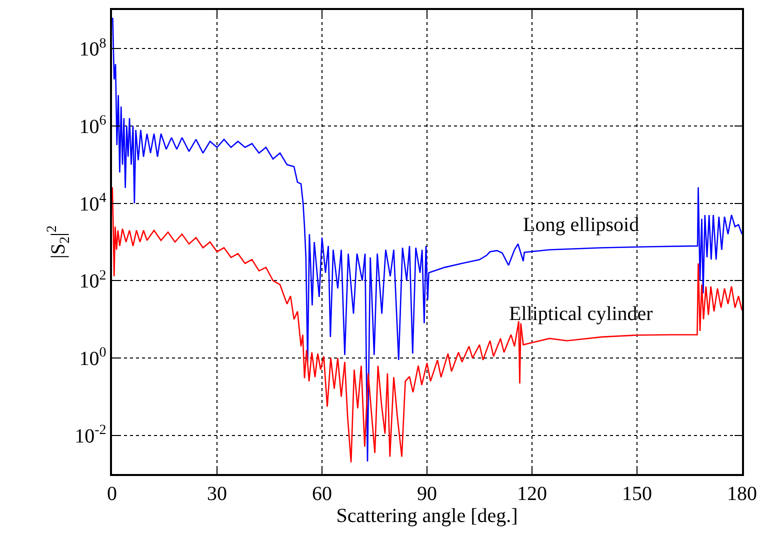  What do you see at coordinates (90, 435) in the screenshot?
I see `y-tick-label: 10$^{-2}$` at bounding box center [90, 435].